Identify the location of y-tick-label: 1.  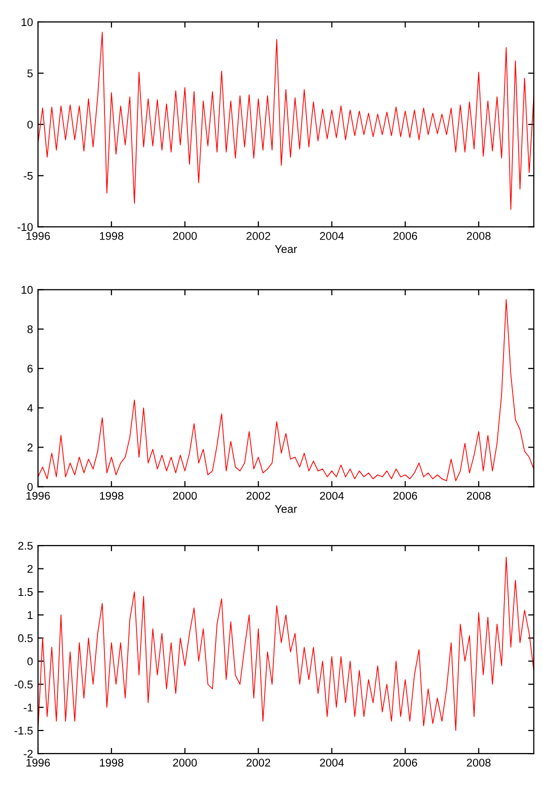
(30, 615).